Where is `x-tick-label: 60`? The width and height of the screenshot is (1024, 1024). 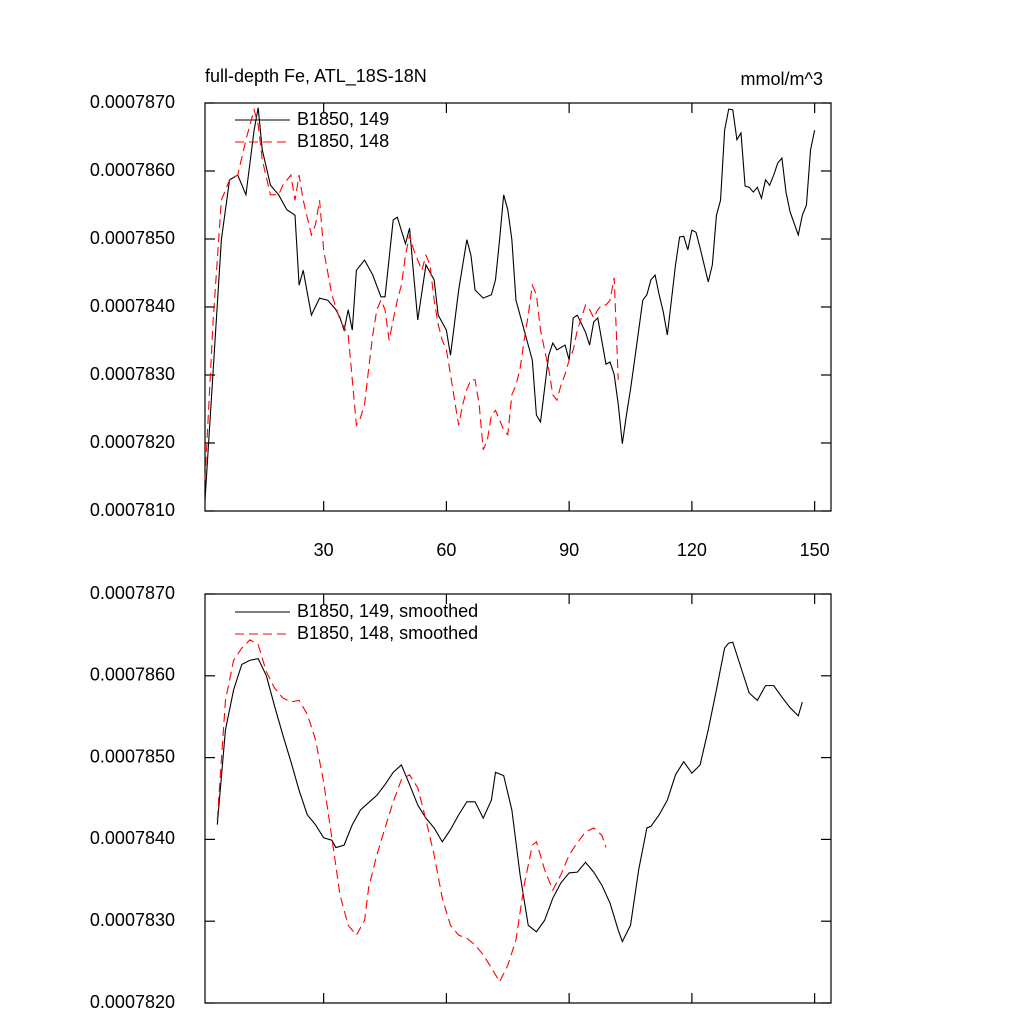 x-tick-label: 60 is located at coordinates (446, 550).